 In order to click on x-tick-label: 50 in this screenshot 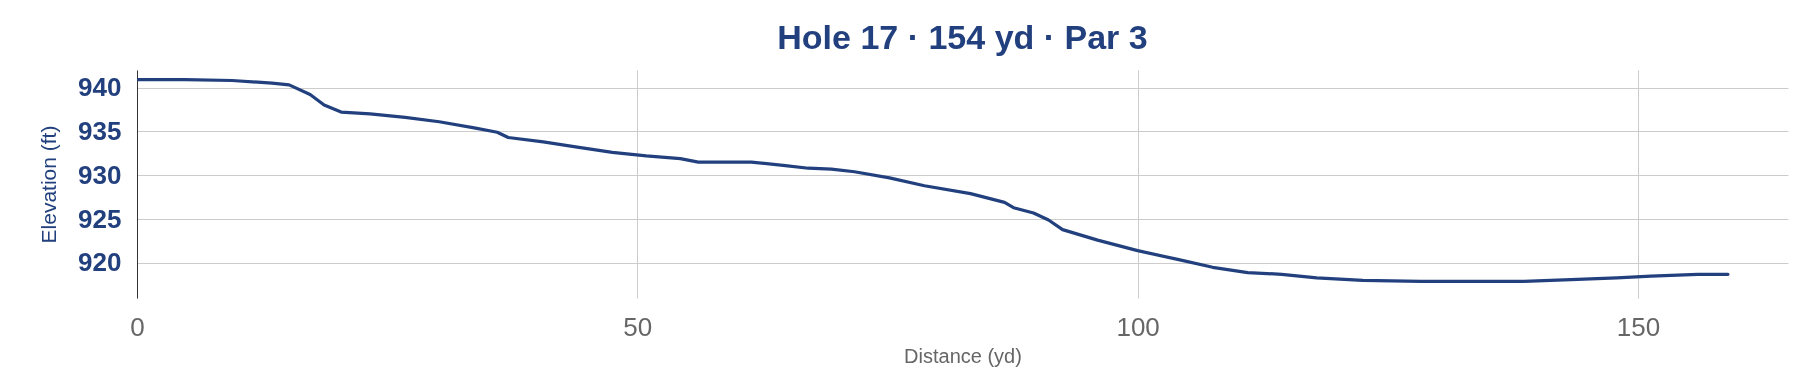, I will do `click(638, 326)`.